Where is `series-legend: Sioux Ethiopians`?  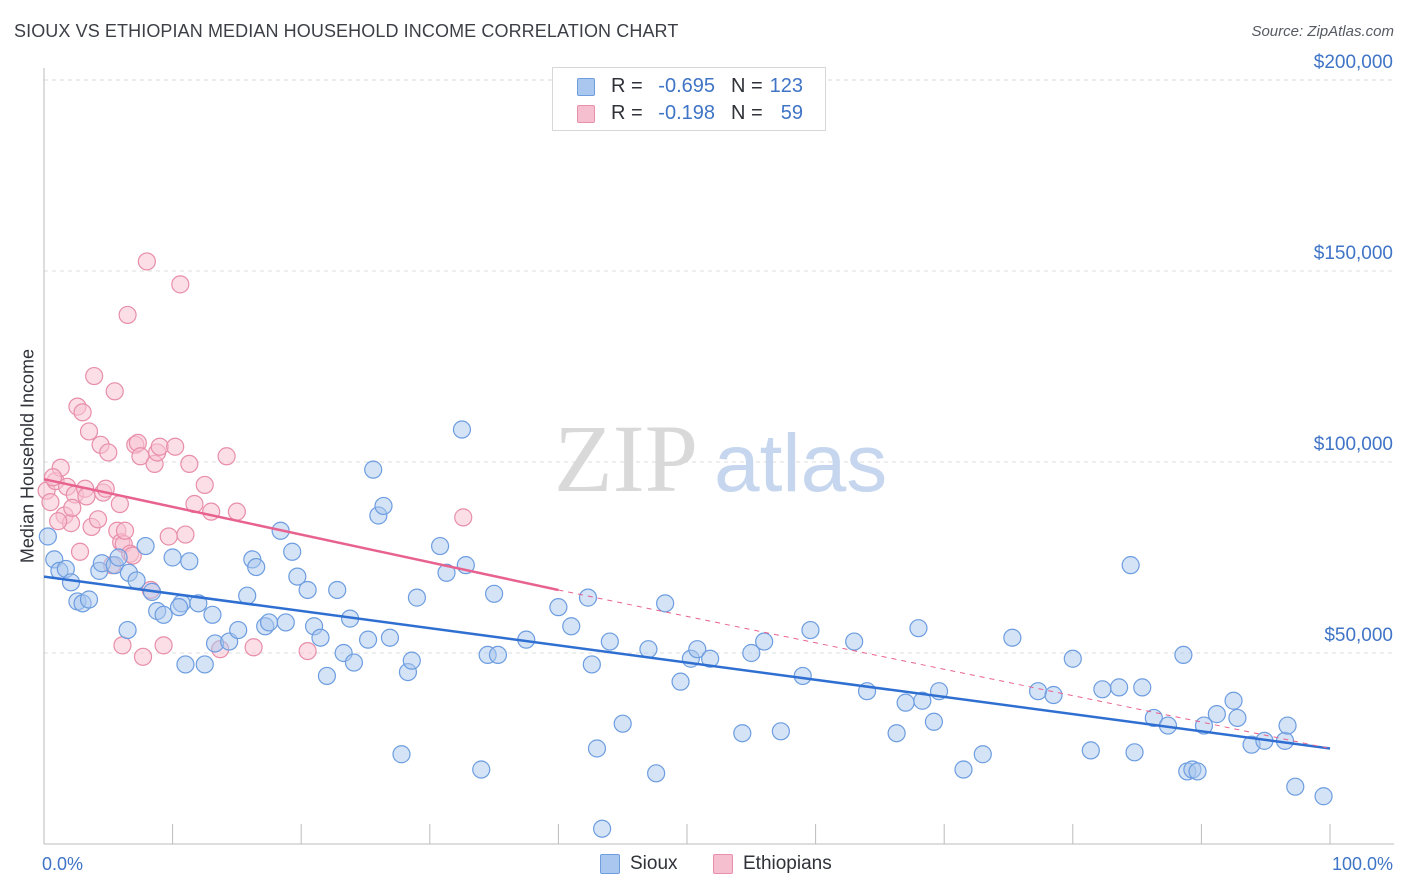
series-legend: Sioux Ethiopians is located at coordinates (703, 865).